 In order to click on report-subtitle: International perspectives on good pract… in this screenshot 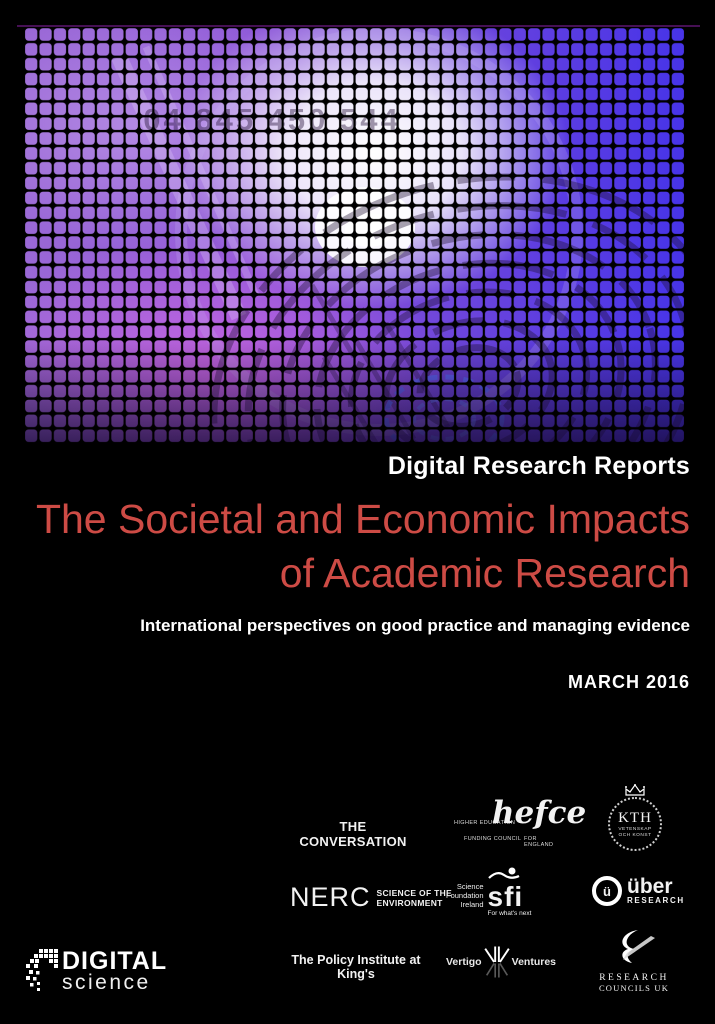, I will do `click(415, 625)`.